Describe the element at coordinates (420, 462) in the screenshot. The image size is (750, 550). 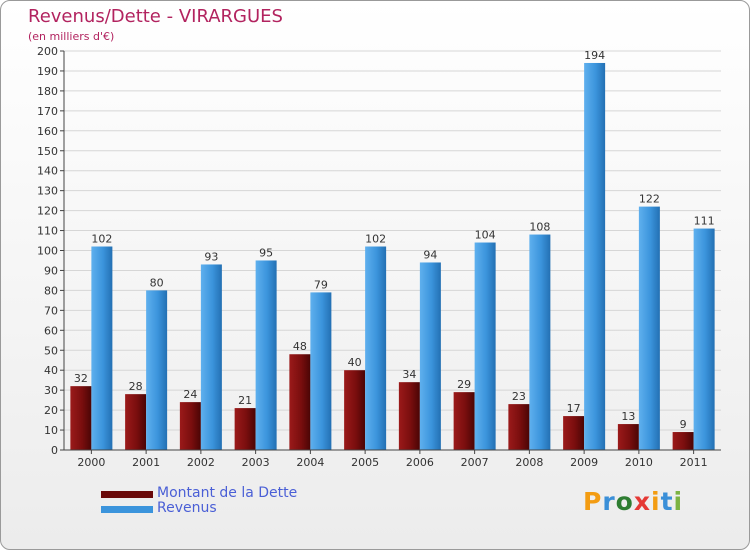
I see `x-tick-label: 2006` at that location.